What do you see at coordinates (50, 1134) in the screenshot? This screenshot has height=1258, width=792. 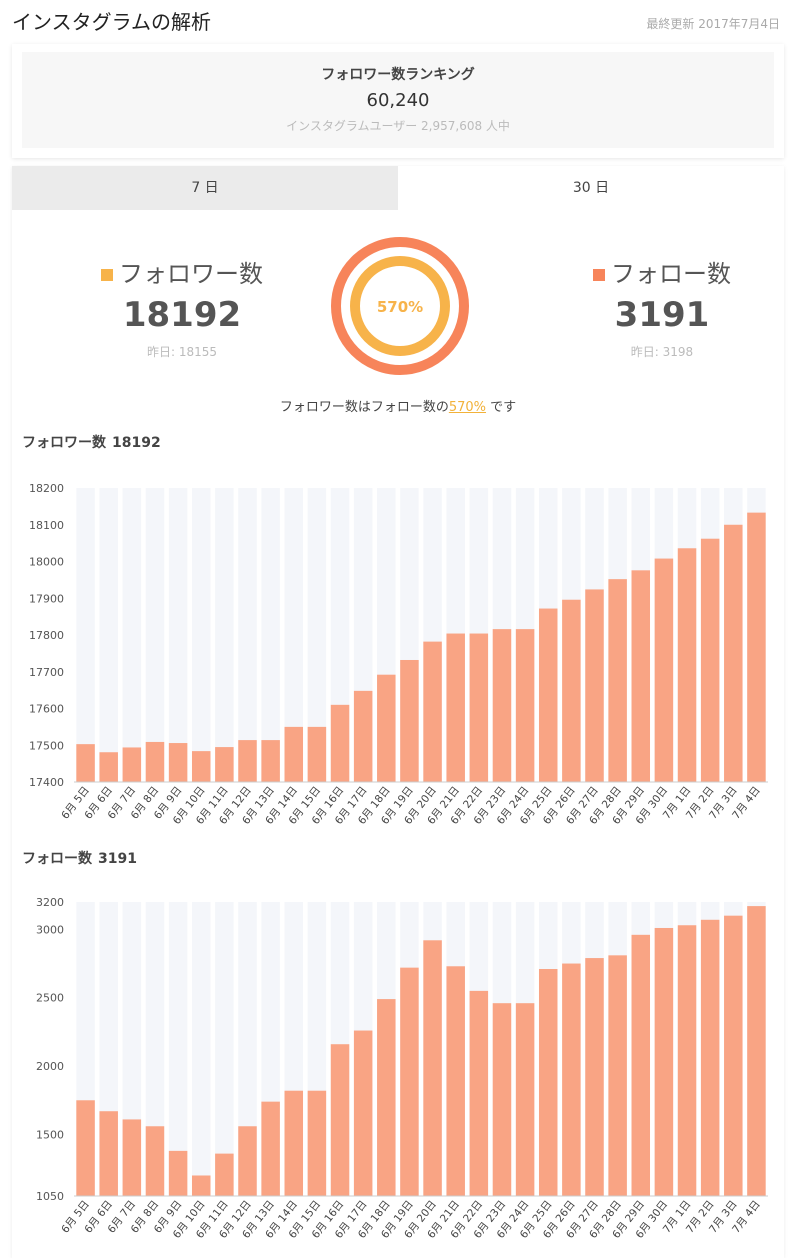 I see `y-tick-label: 1500` at bounding box center [50, 1134].